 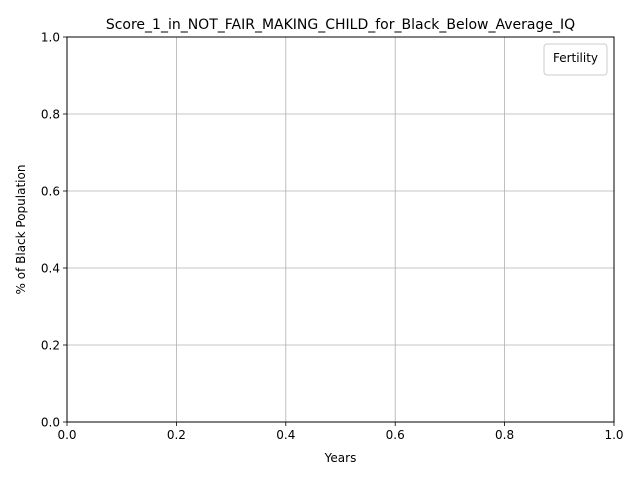 What do you see at coordinates (21, 230) in the screenshot?
I see `y-axis-label: % of Black Population` at bounding box center [21, 230].